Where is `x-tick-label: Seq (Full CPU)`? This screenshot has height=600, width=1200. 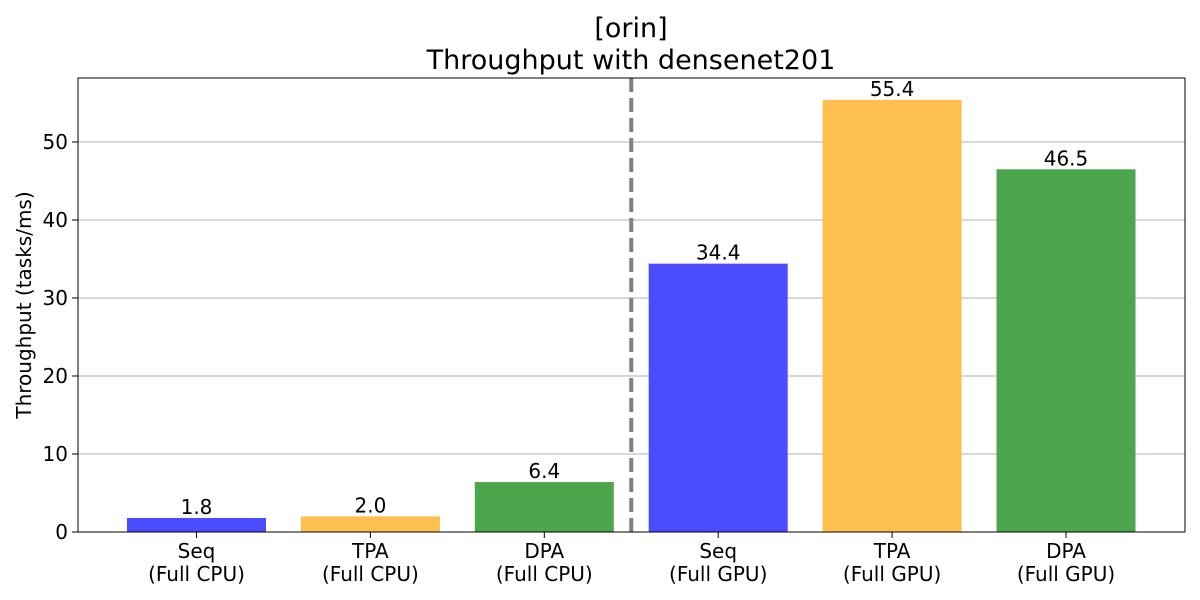
x-tick-label: Seq (Full CPU) is located at coordinates (196, 562).